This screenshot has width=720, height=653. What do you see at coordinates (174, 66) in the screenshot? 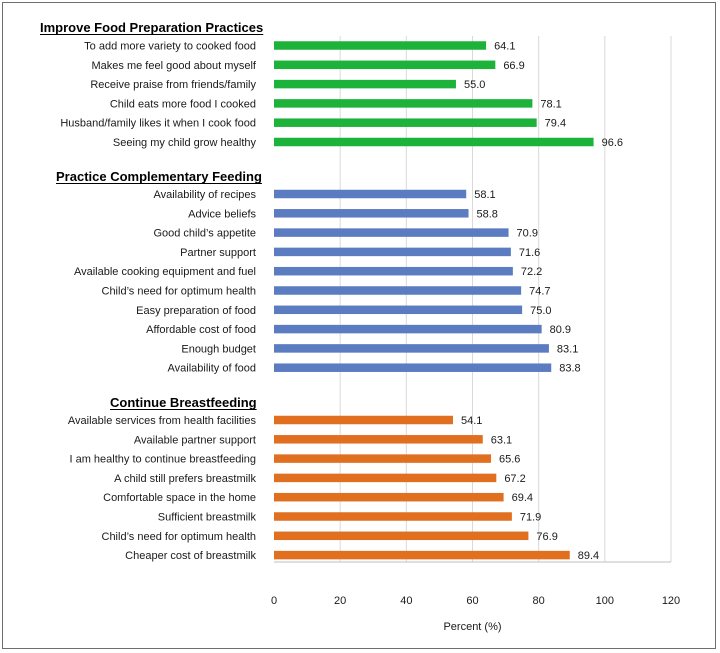
I see `category-label-0-1: Makes me feel good about myself` at bounding box center [174, 66].